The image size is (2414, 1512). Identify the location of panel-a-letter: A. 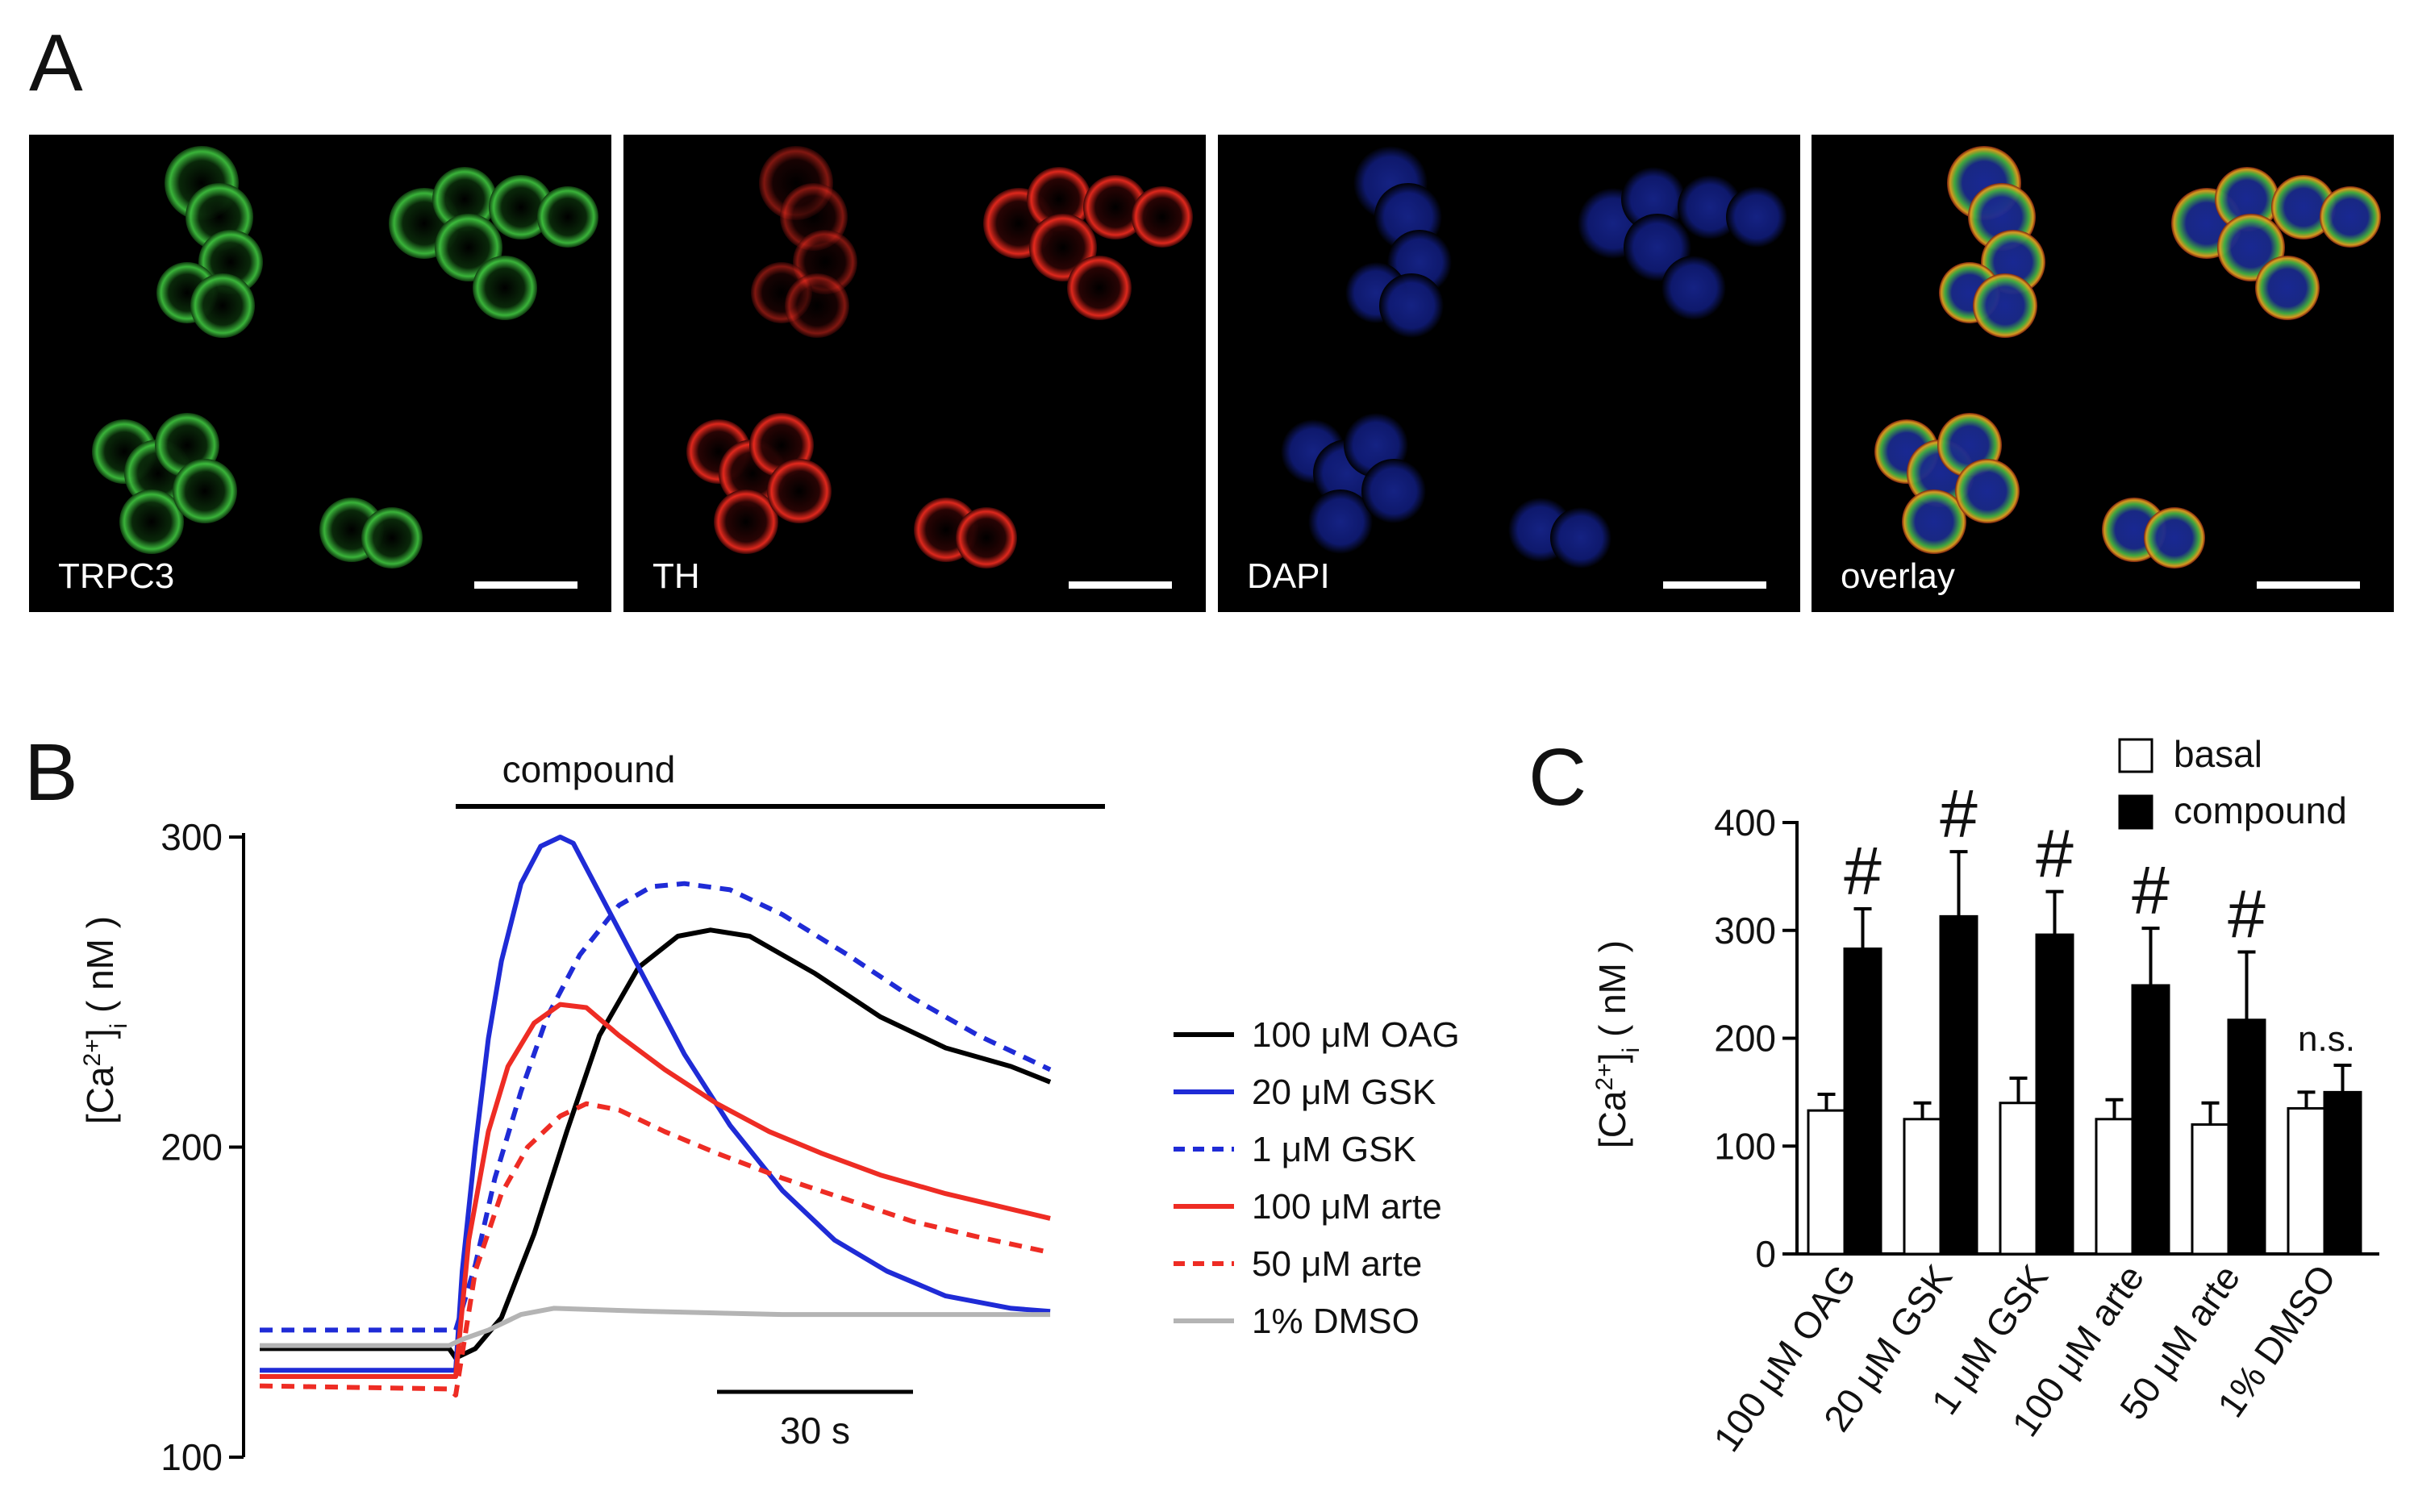
(56, 63).